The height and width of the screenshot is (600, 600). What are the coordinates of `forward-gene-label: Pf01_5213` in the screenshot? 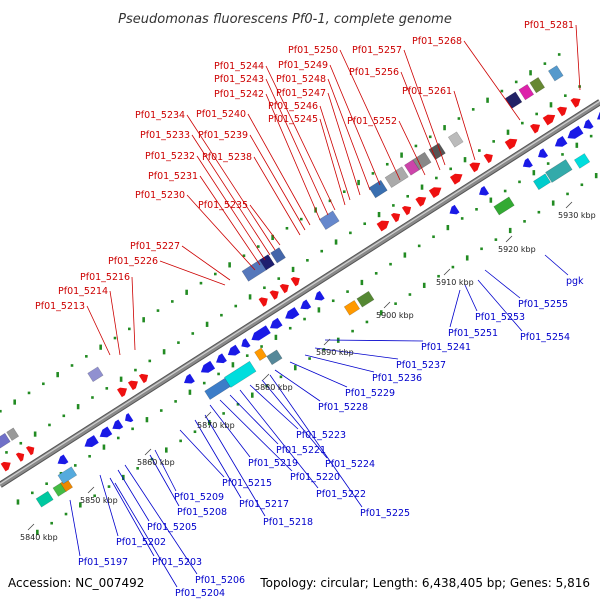 It's located at (60, 306).